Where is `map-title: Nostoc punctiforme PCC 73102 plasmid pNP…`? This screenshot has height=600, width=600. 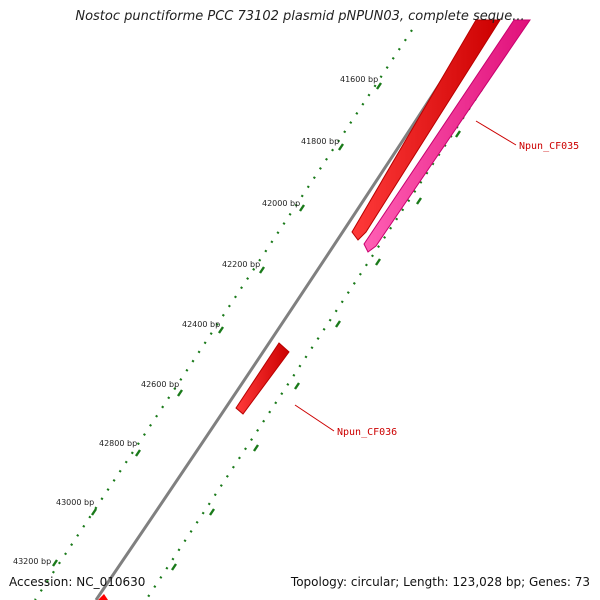 map-title: Nostoc punctiforme PCC 73102 plasmid pNP… is located at coordinates (300, 16).